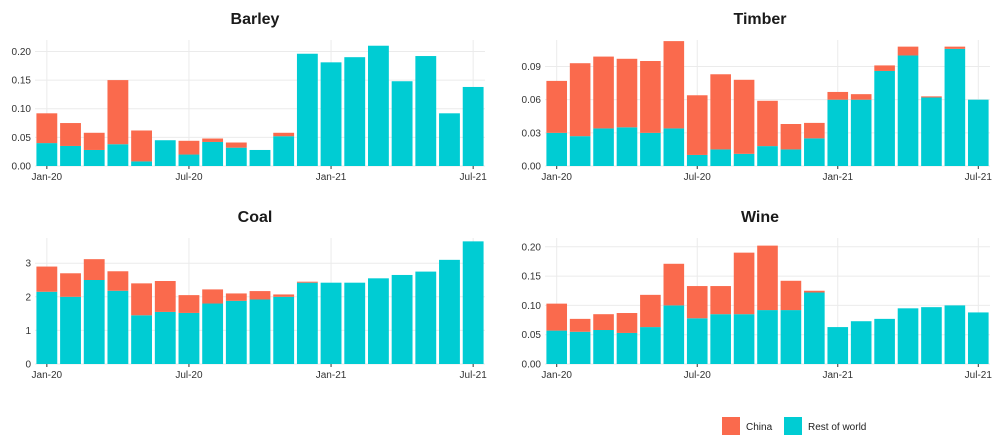 Image resolution: width=1000 pixels, height=448 pixels. What do you see at coordinates (793, 426) in the screenshot?
I see `legend-swatch-rest-of-world` at bounding box center [793, 426].